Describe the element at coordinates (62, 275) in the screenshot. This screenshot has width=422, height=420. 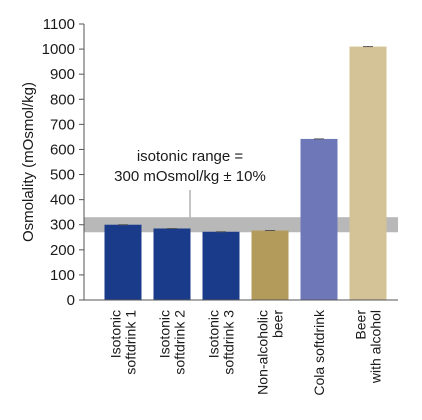
I see `y-tick-label: 100` at that location.